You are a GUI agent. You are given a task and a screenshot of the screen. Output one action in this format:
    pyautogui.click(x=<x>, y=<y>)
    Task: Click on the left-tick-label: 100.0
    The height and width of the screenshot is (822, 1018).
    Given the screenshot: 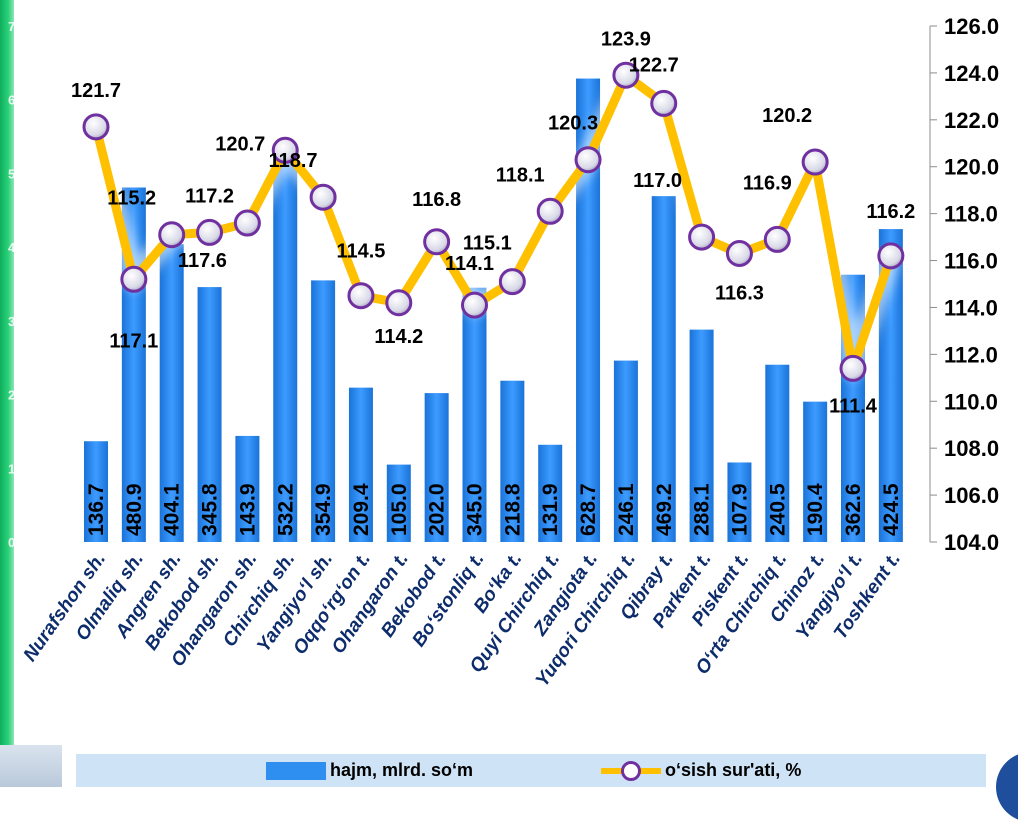 What is the action you would take?
    pyautogui.click(x=24, y=468)
    